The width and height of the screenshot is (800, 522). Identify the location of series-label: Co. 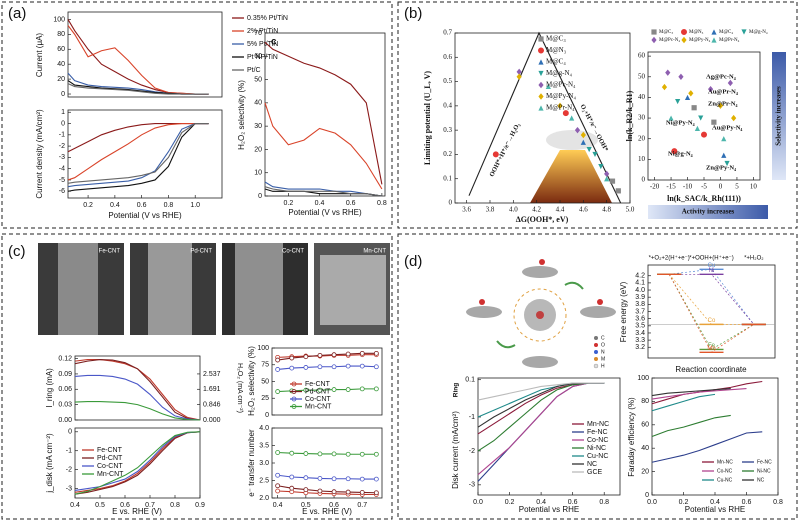
(712, 321).